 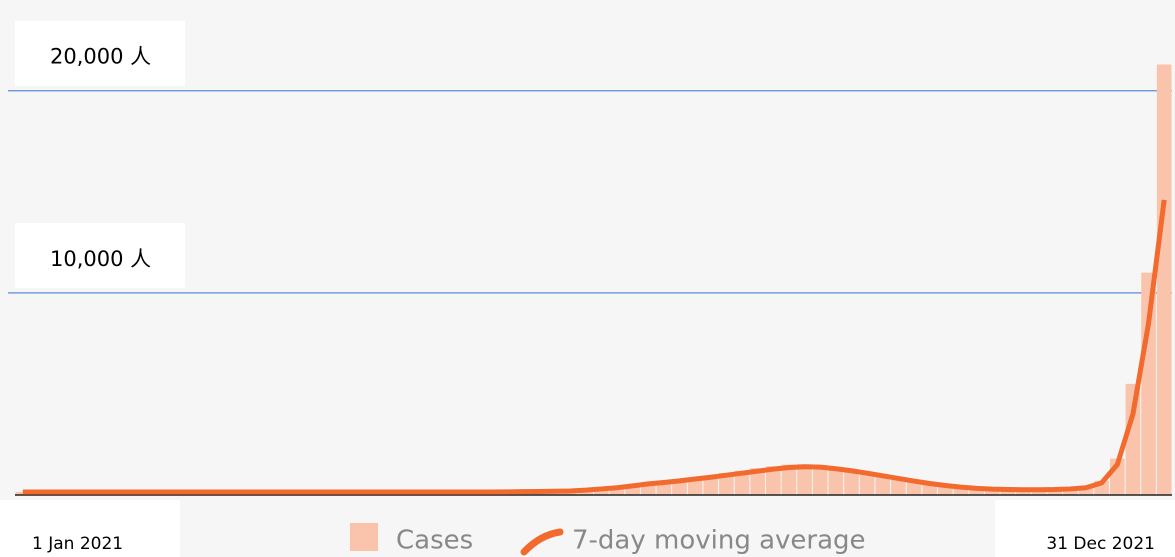 What do you see at coordinates (100, 57) in the screenshot?
I see `y-tick-label: 20,000 人` at bounding box center [100, 57].